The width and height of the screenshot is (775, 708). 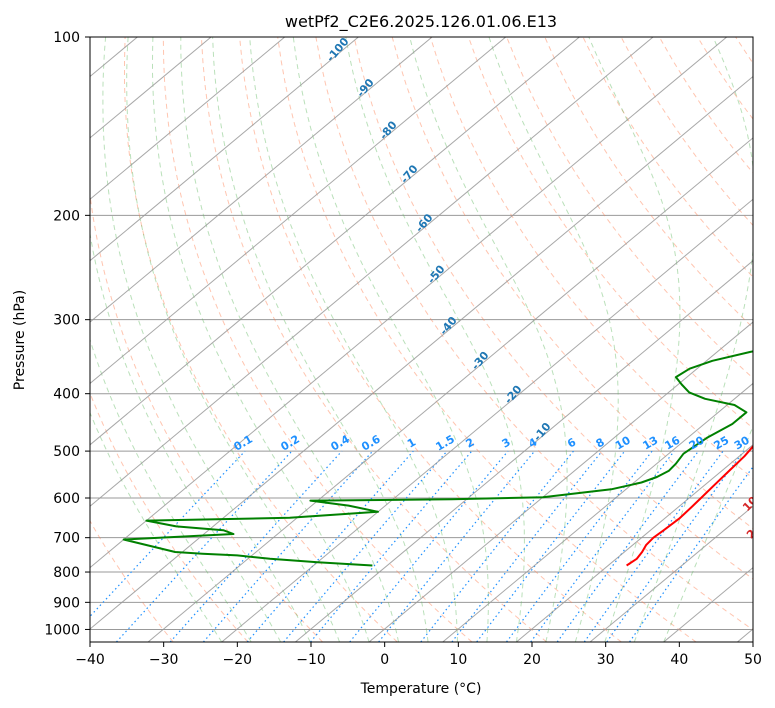 I want to click on mixing-ratio-label: 0.6, so click(x=371, y=442).